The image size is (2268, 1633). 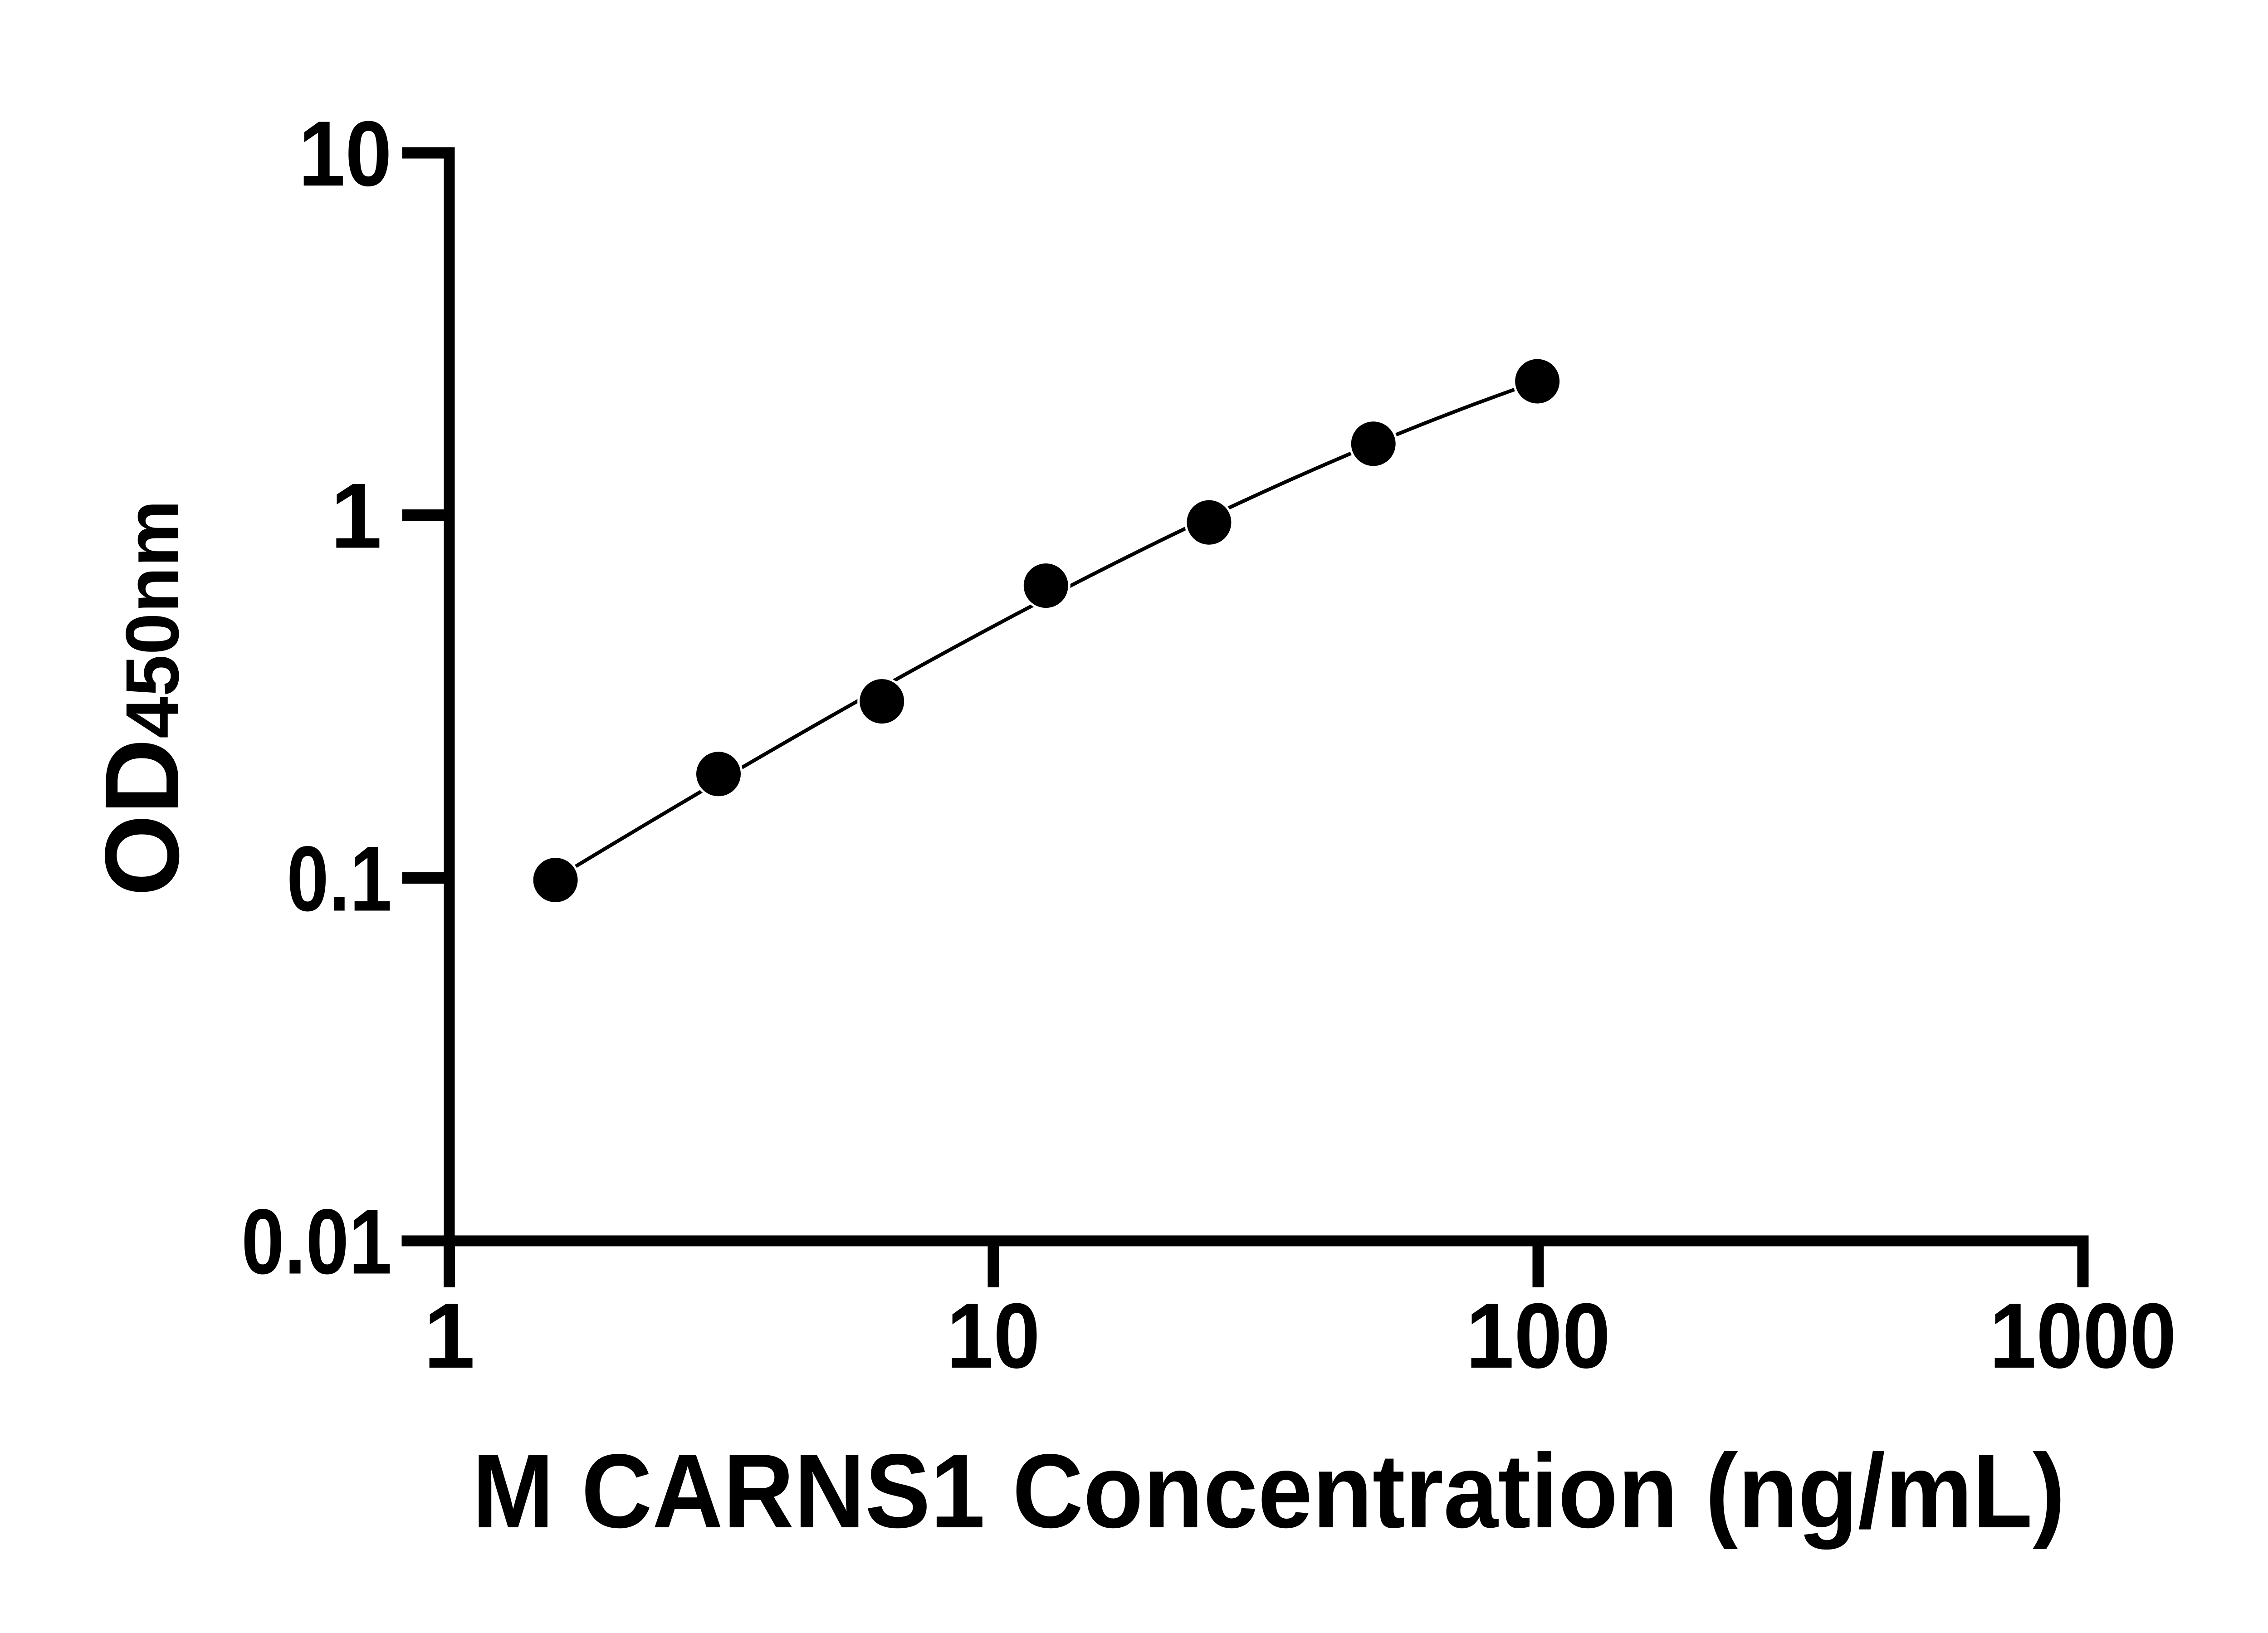 What do you see at coordinates (1269, 1491) in the screenshot?
I see `svg-text: M CARNS1 Concentration (ng/mL)` at bounding box center [1269, 1491].